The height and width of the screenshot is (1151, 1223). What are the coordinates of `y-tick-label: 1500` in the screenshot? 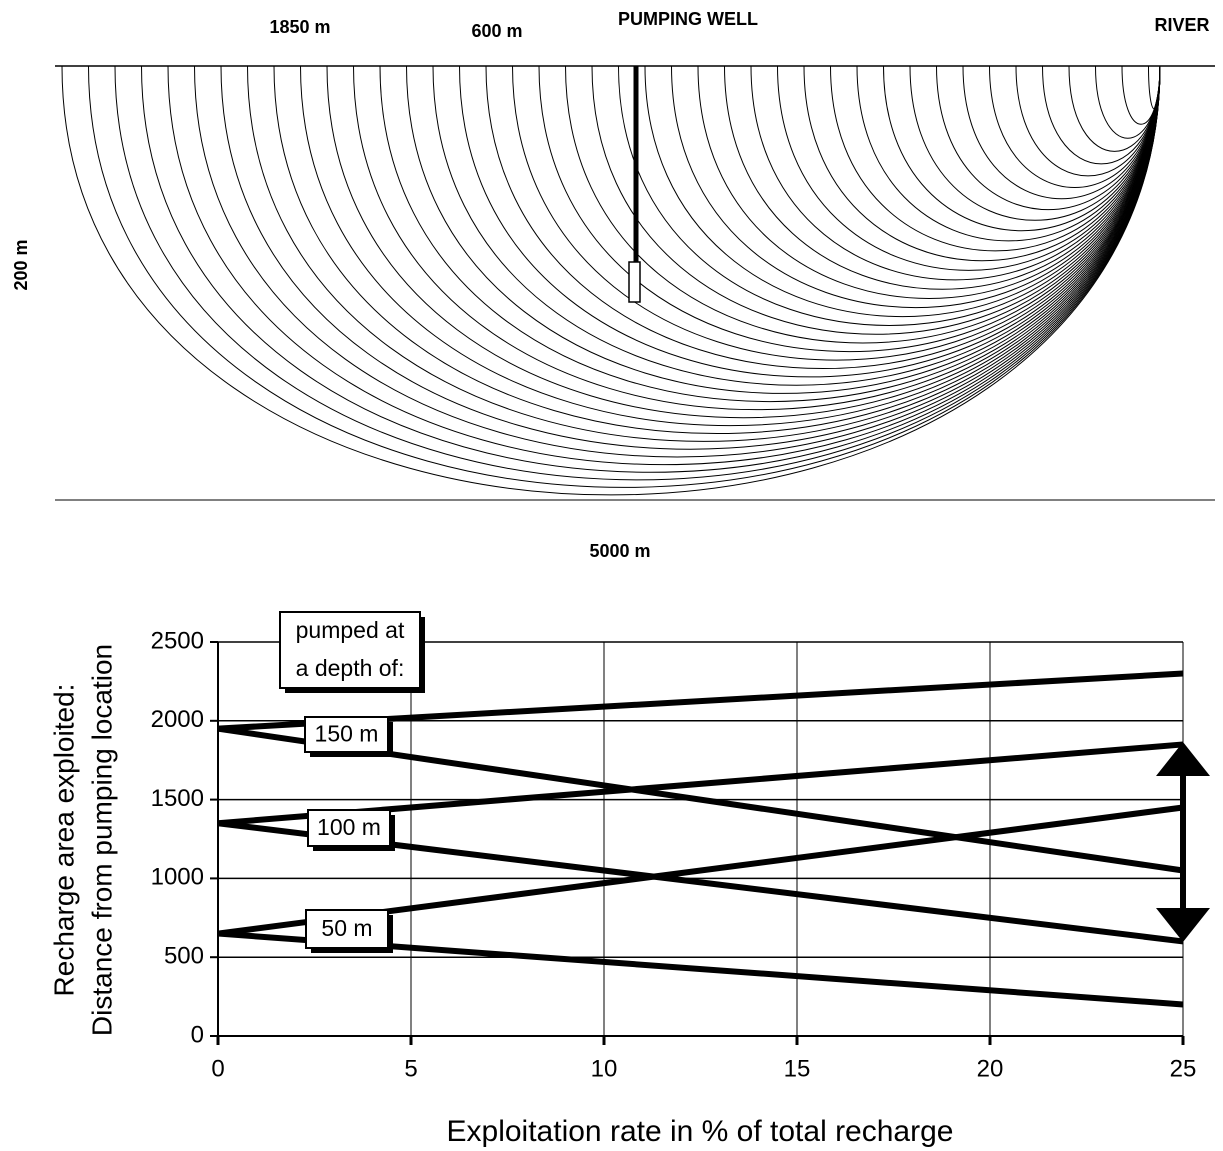 It's located at (177, 798).